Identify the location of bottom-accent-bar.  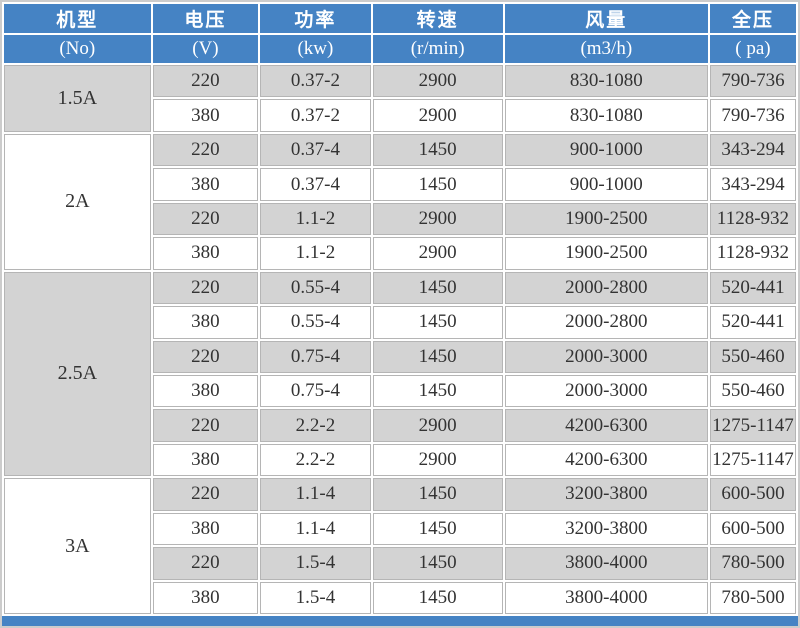
(400, 621).